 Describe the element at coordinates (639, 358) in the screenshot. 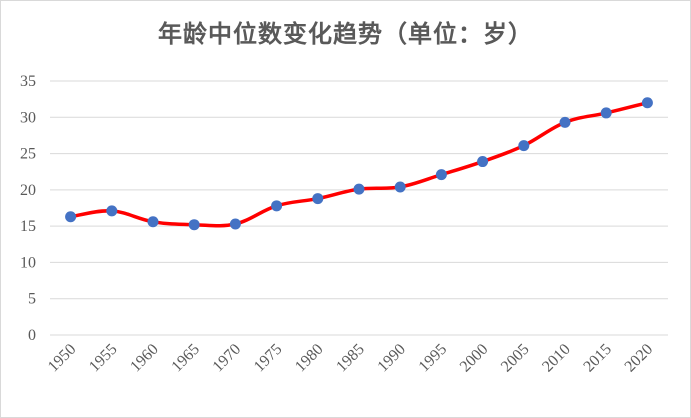

I see `x-tick-label: 2020` at that location.